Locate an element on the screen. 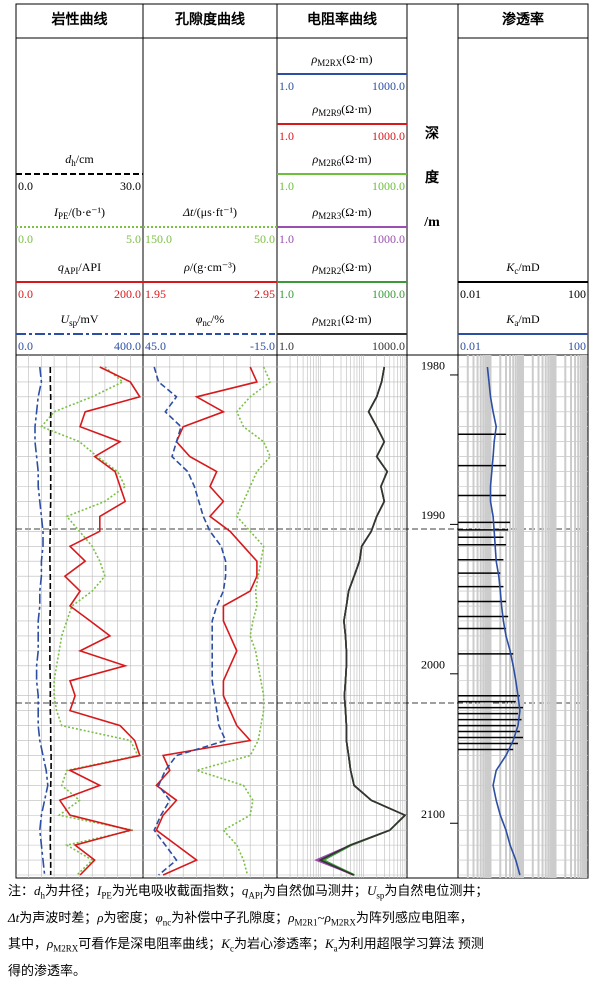 This screenshot has width=591, height=982. legend-unit: /(μs·ft⁻¹) is located at coordinates (215, 212).